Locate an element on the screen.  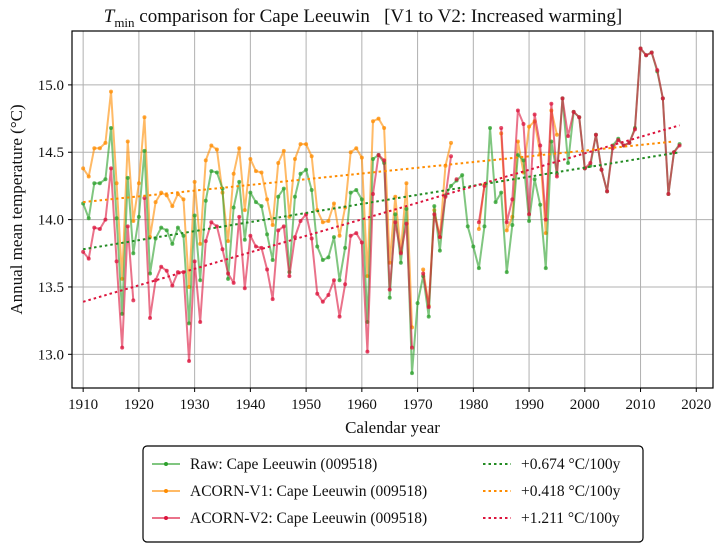
legend-marker-icon is located at coordinates (166, 491).